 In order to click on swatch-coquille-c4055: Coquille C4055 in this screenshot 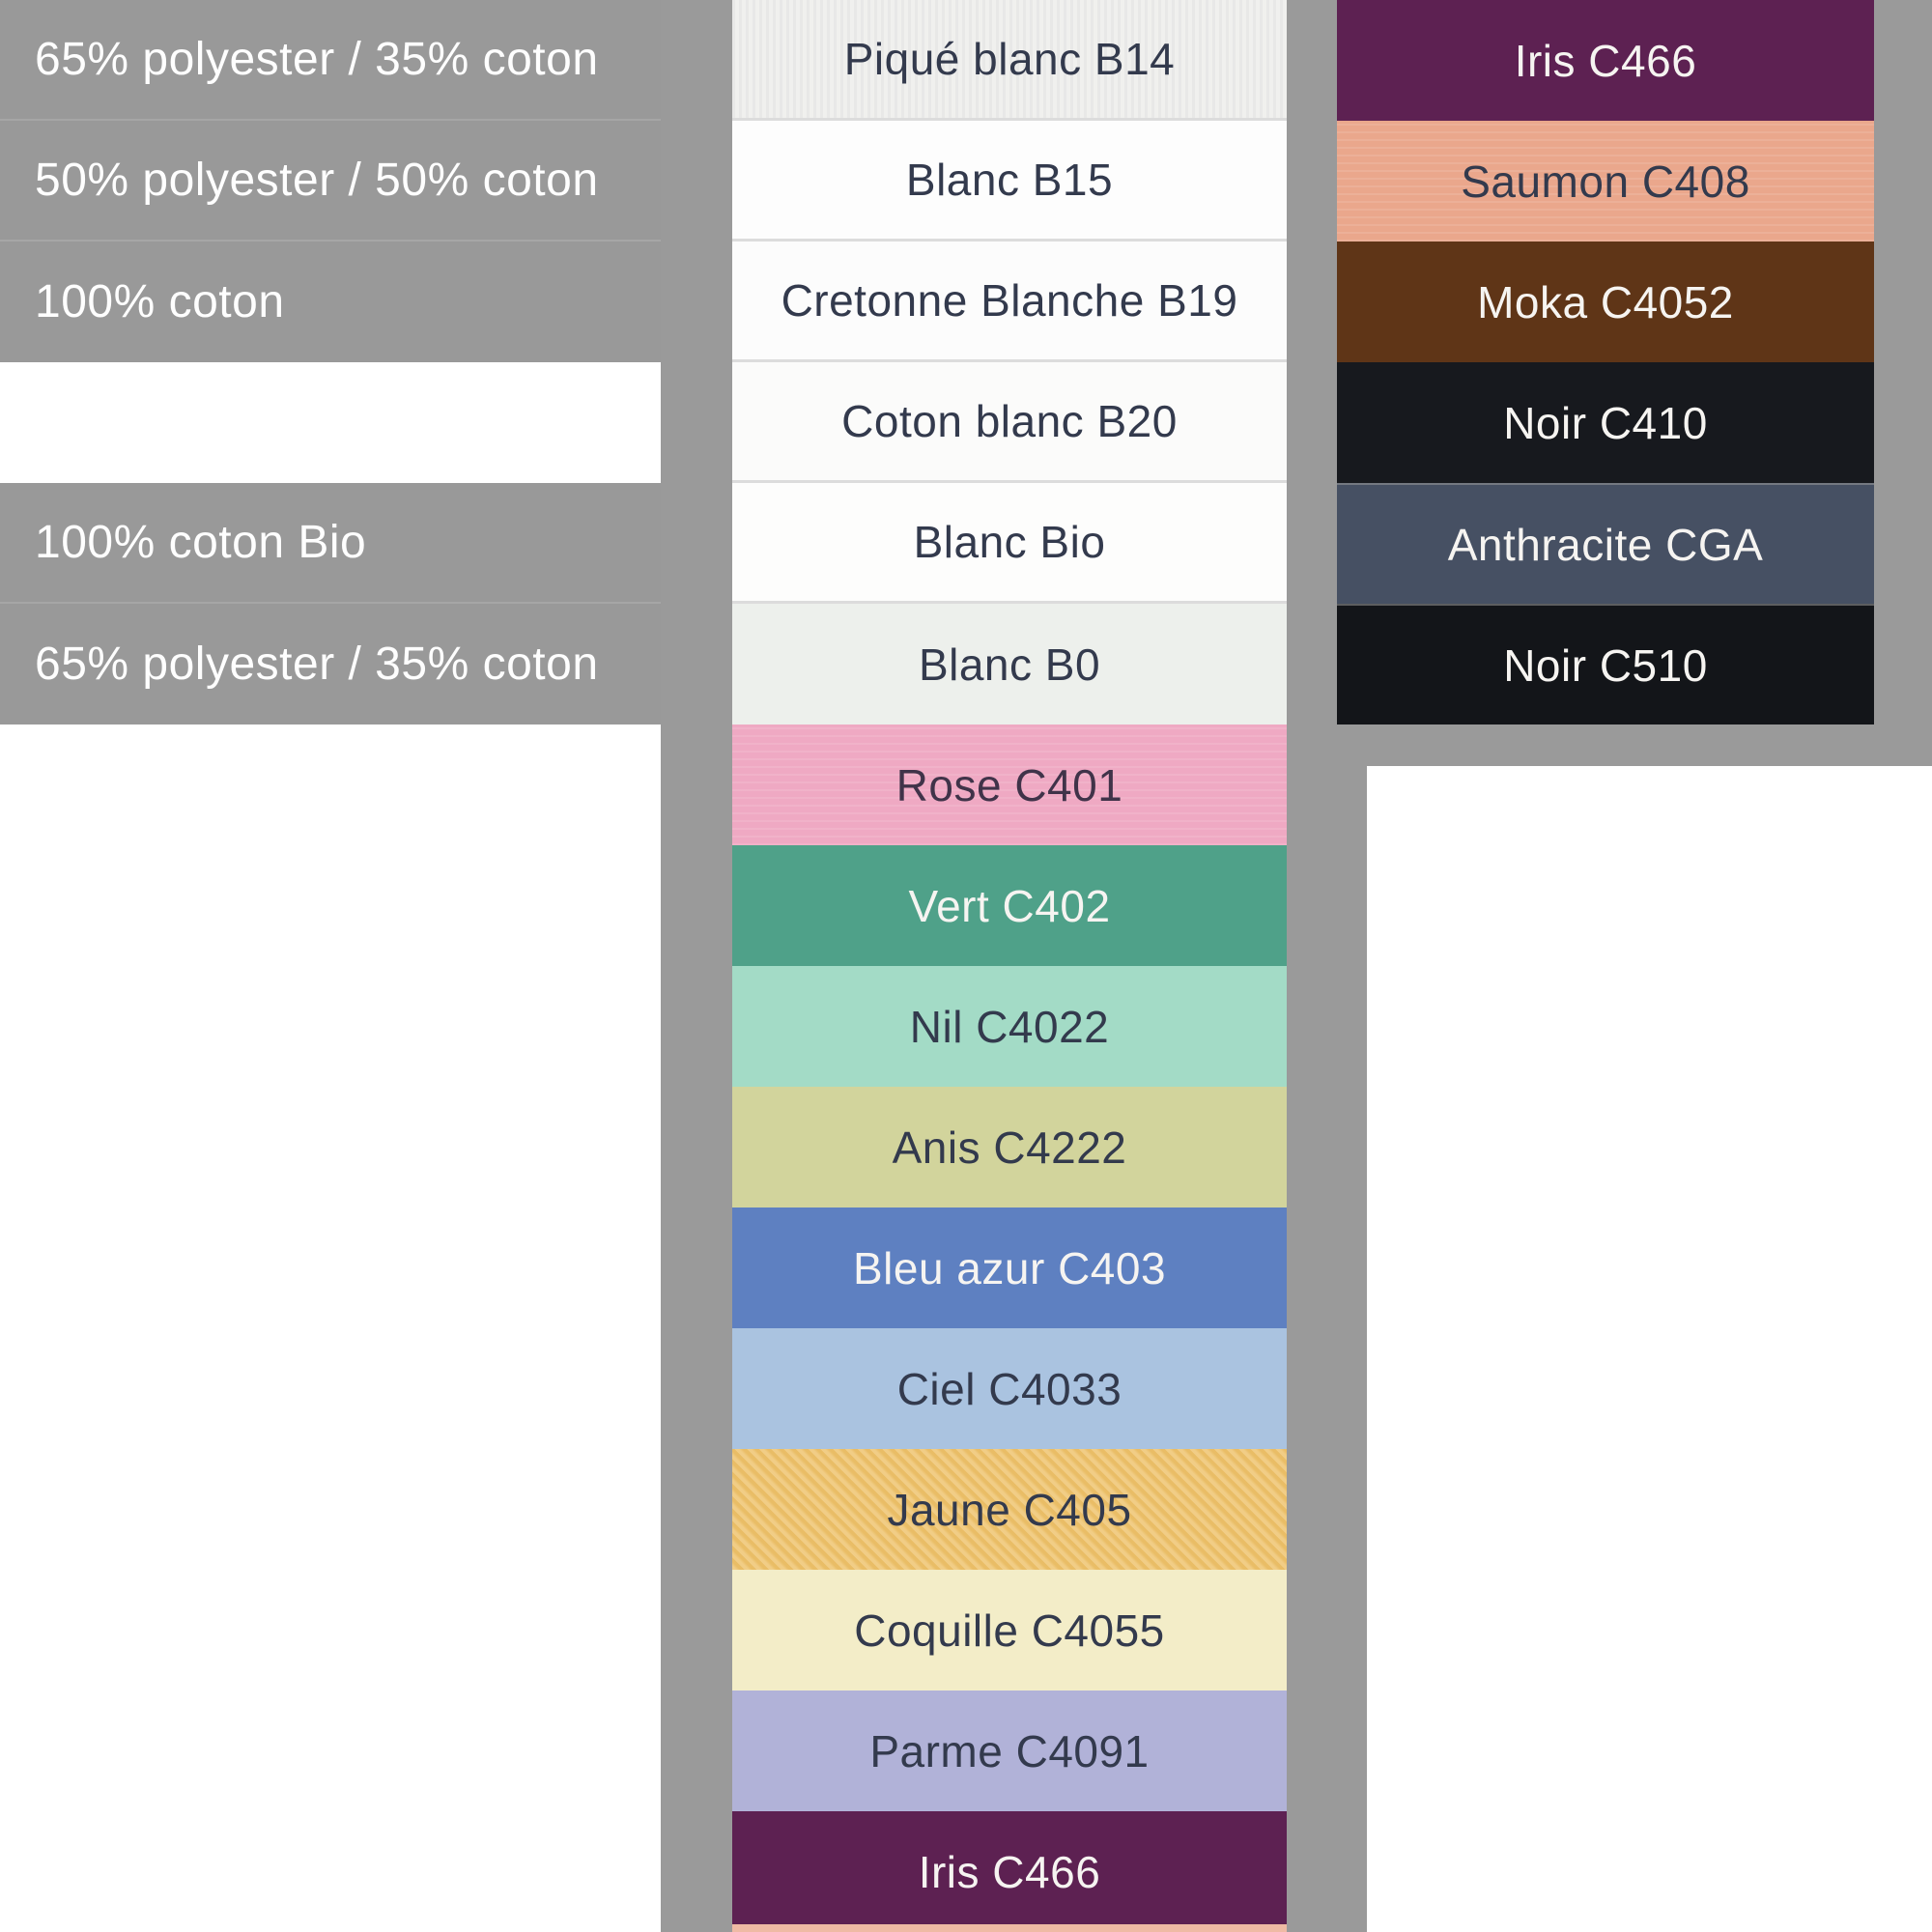, I will do `click(1009, 1630)`.